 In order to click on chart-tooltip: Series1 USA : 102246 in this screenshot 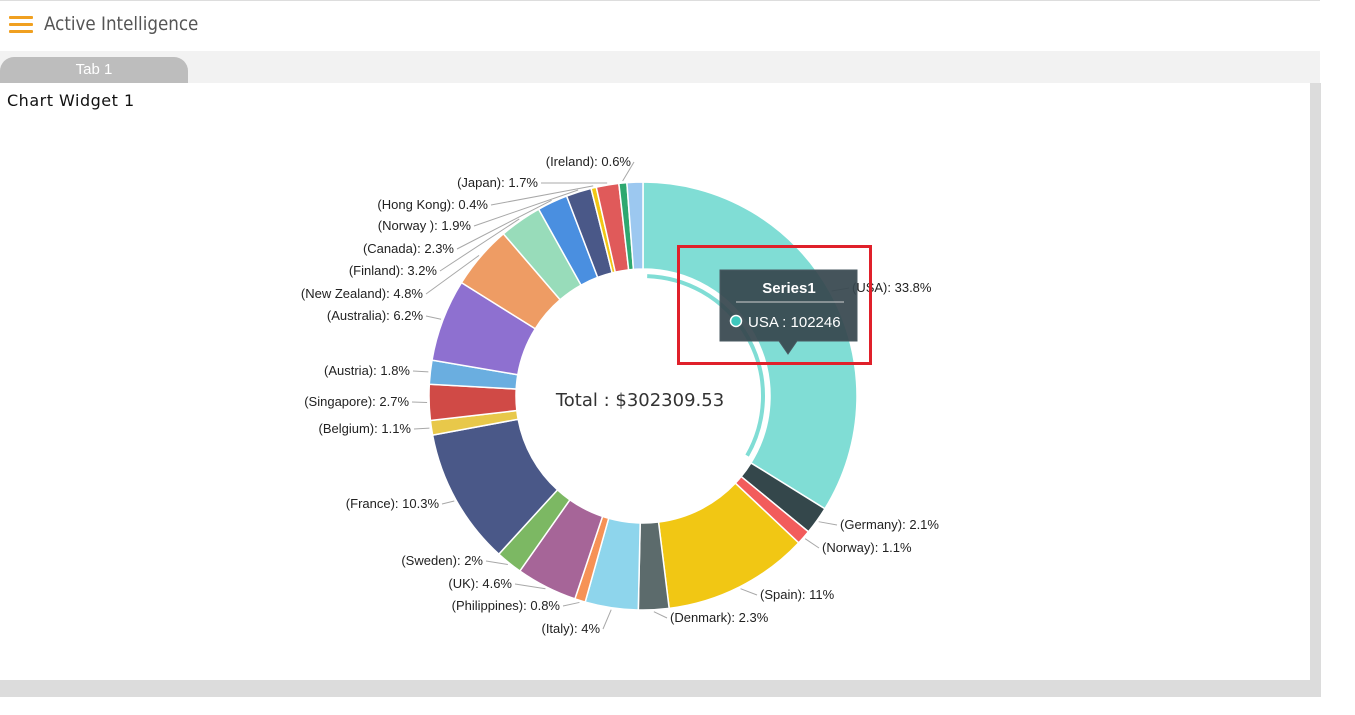, I will do `click(788, 312)`.